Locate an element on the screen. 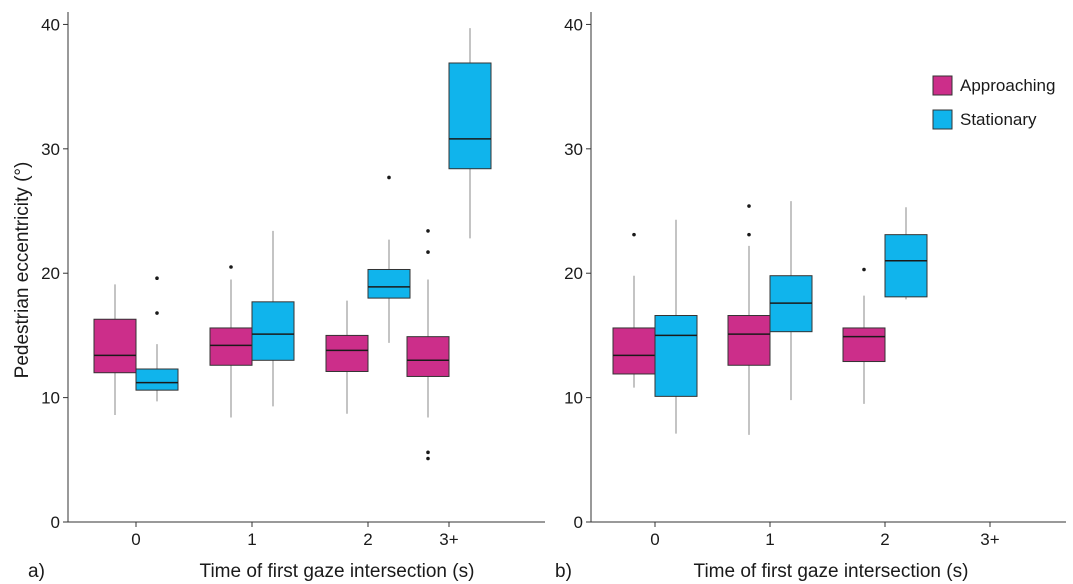 Image resolution: width=1073 pixels, height=584 pixels. panel-a-xlabel: Time of first gaze intersection (s) is located at coordinates (337, 571).